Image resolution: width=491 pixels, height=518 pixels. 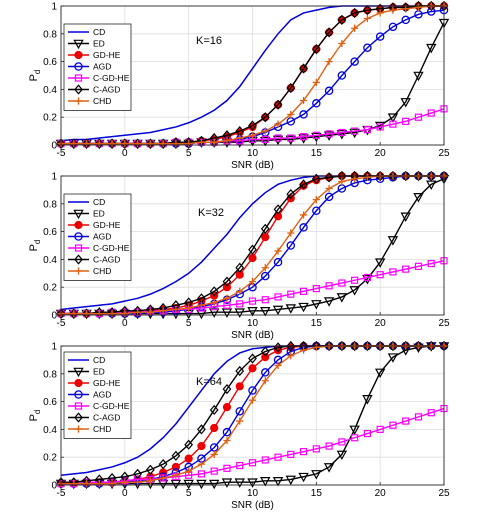 I want to click on legend-label: C-GD-HE, so click(x=111, y=78).